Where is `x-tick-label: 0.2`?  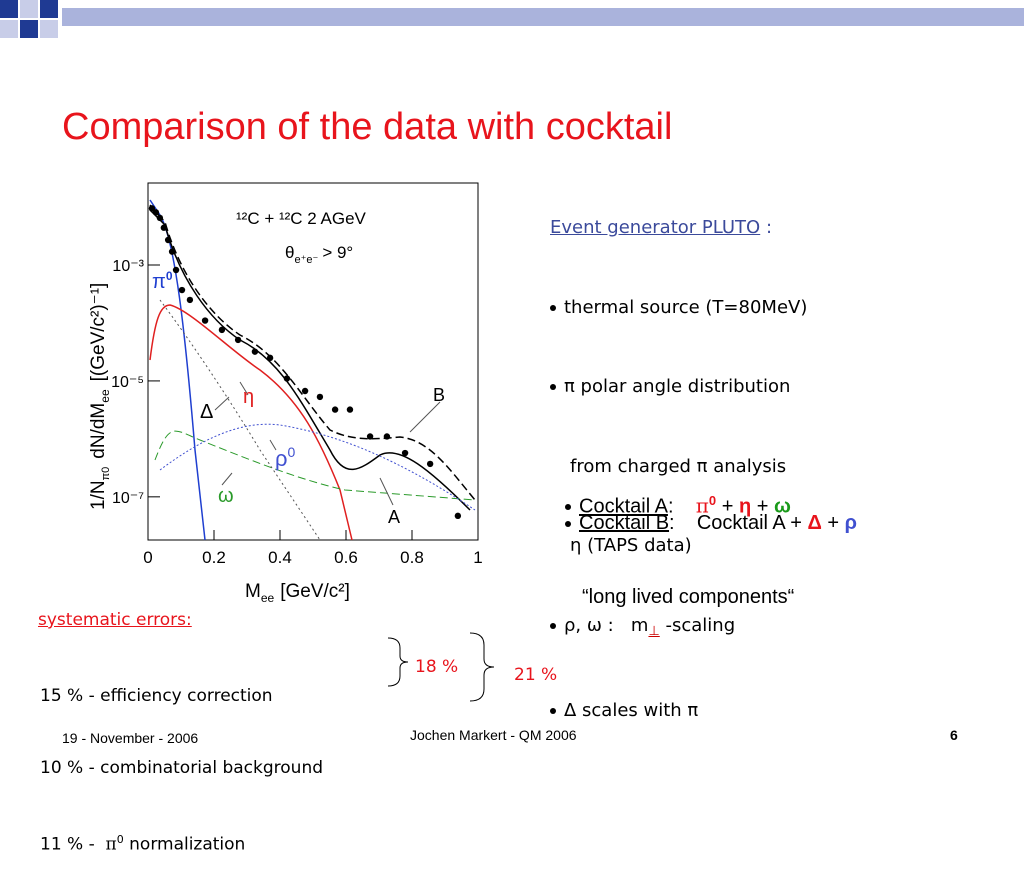
x-tick-label: 0.2 is located at coordinates (214, 557).